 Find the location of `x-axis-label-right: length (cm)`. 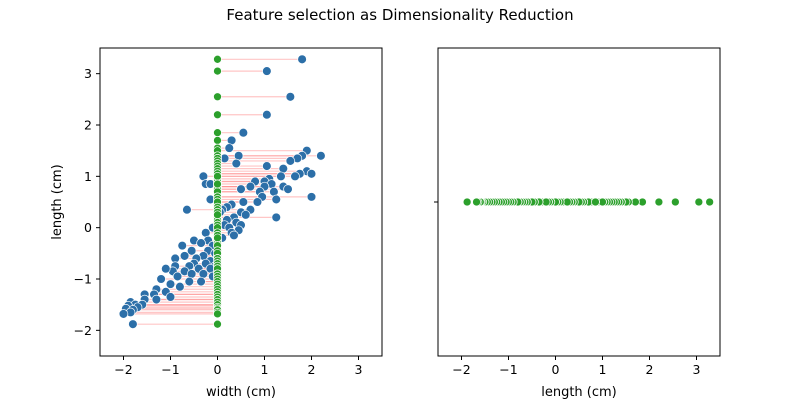

x-axis-label-right: length (cm) is located at coordinates (579, 392).